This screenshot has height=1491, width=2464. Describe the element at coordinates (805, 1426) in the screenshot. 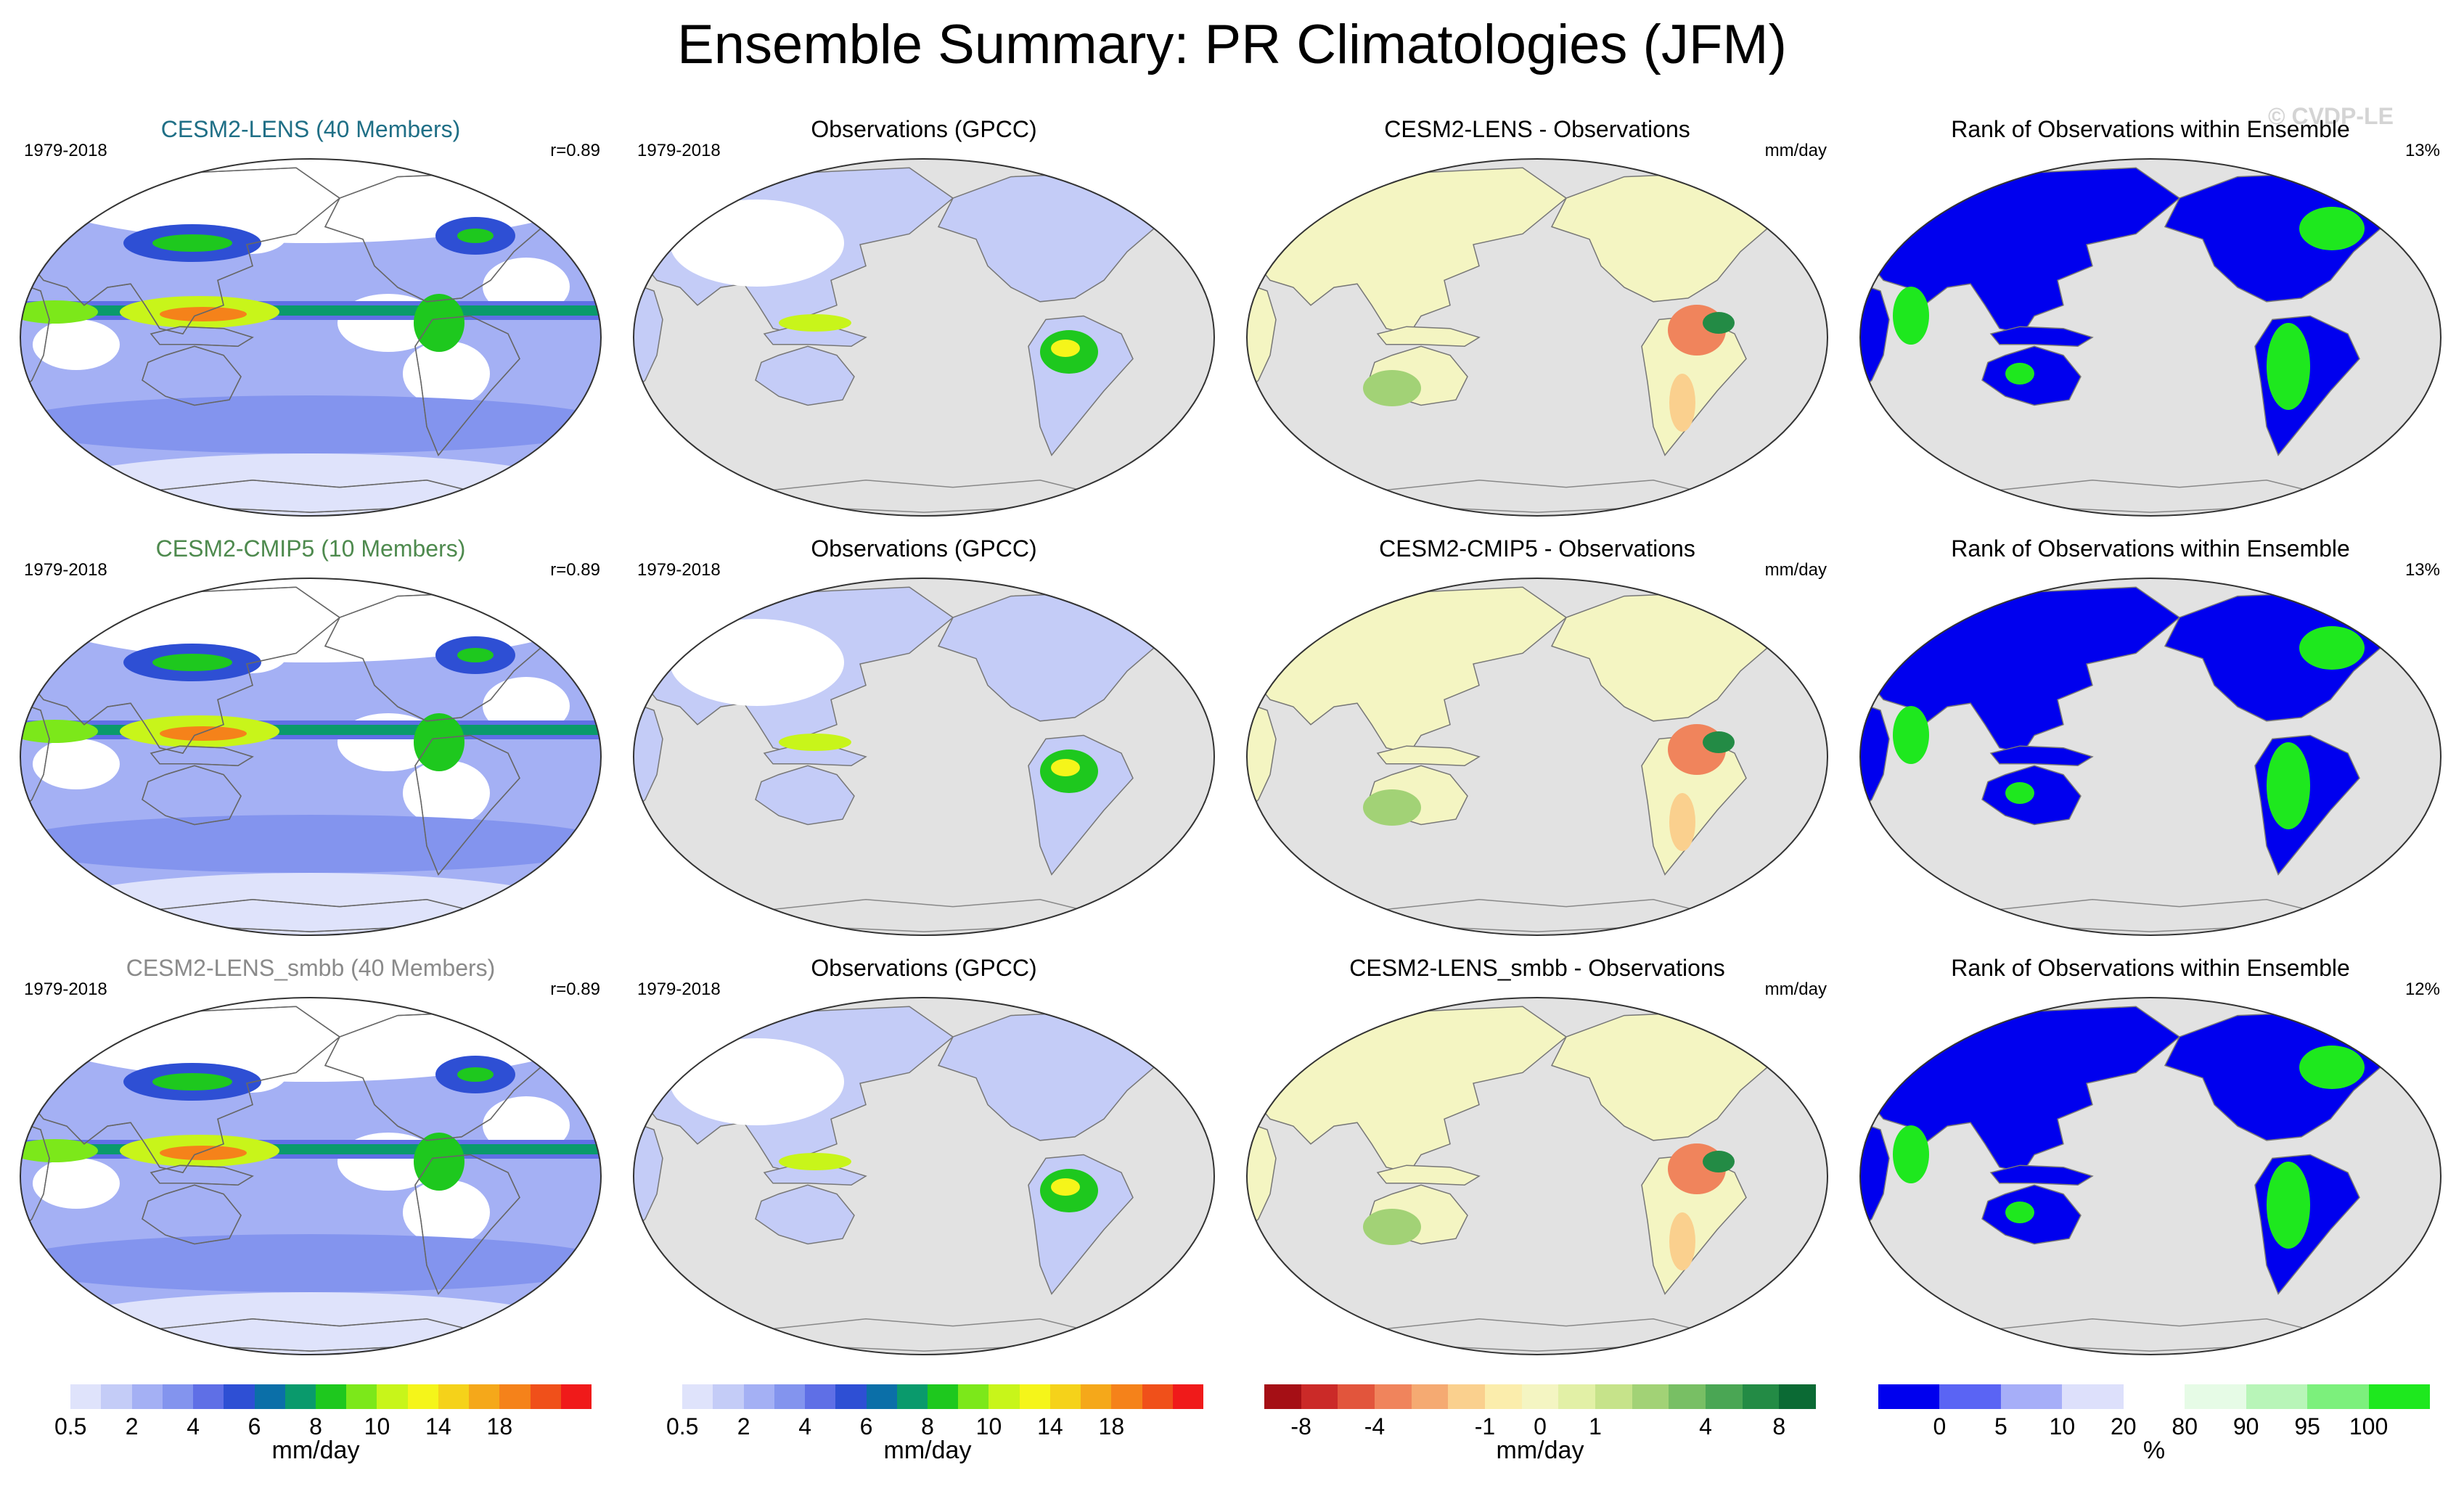

I see `colorbar-tick: 4` at that location.